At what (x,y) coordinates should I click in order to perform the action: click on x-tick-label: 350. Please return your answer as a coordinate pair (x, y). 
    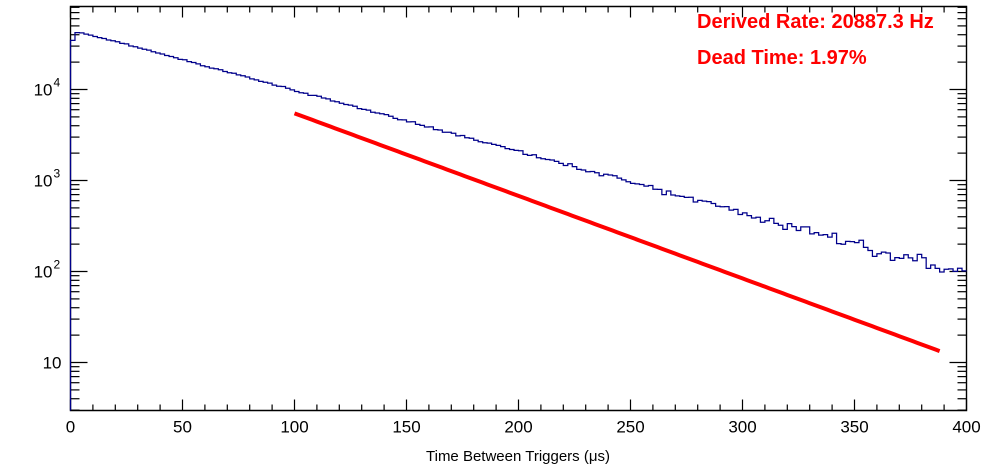
    Looking at the image, I should click on (854, 427).